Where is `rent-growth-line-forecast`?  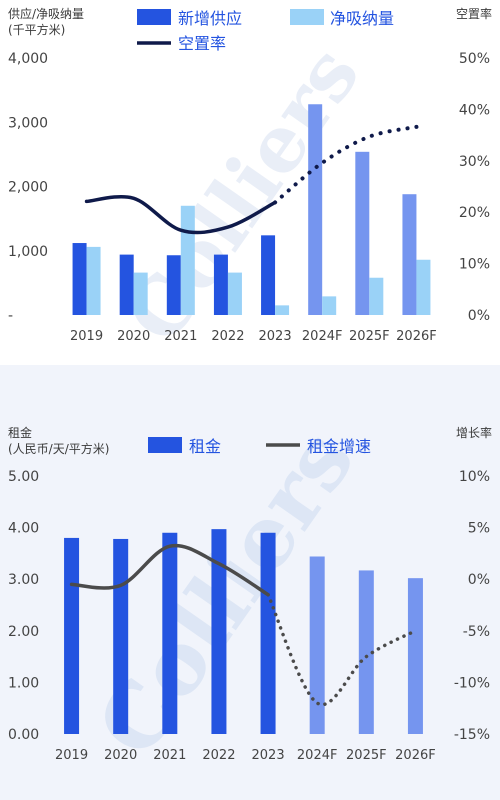 rent-growth-line-forecast is located at coordinates (342, 649).